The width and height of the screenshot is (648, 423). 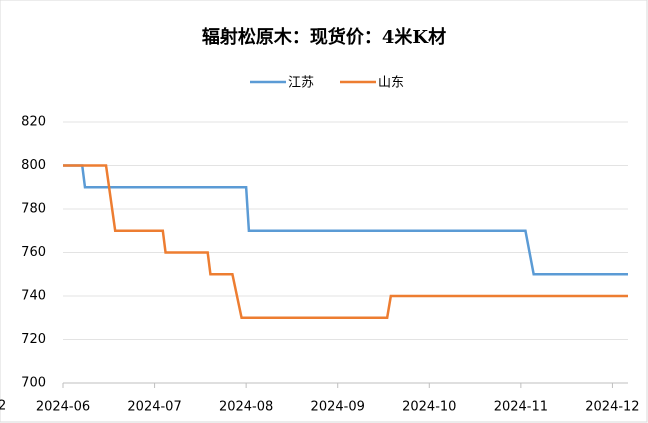 I want to click on y-tick-label: 820, so click(x=33, y=122).